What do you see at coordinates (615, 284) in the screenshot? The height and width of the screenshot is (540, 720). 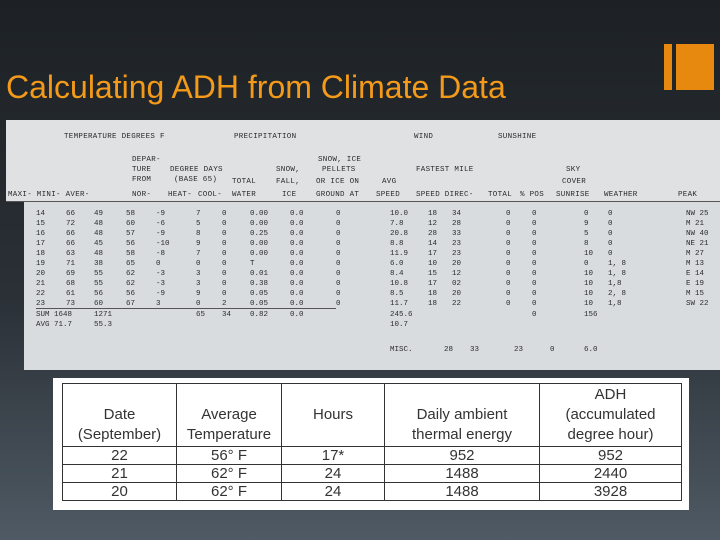 I see `scan-cell: 1,8` at bounding box center [615, 284].